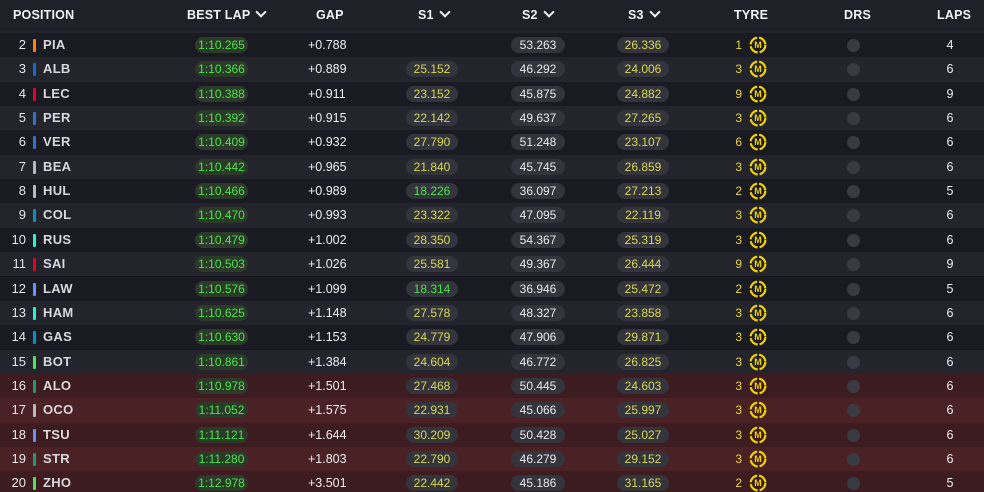 The height and width of the screenshot is (492, 984). Describe the element at coordinates (758, 337) in the screenshot. I see `medium-tyre-icon: M` at that location.